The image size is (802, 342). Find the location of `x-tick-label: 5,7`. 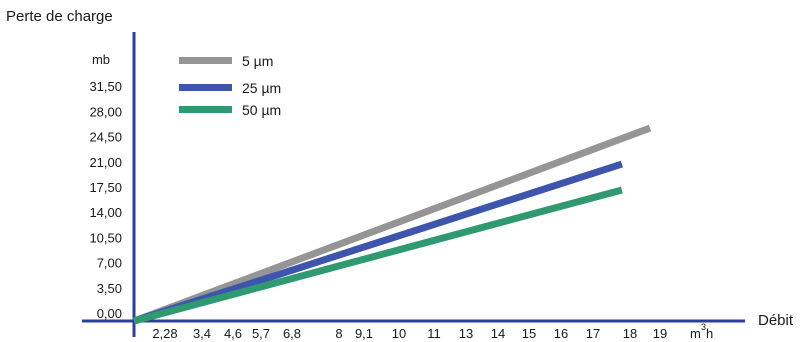

x-tick-label: 5,7 is located at coordinates (261, 333).